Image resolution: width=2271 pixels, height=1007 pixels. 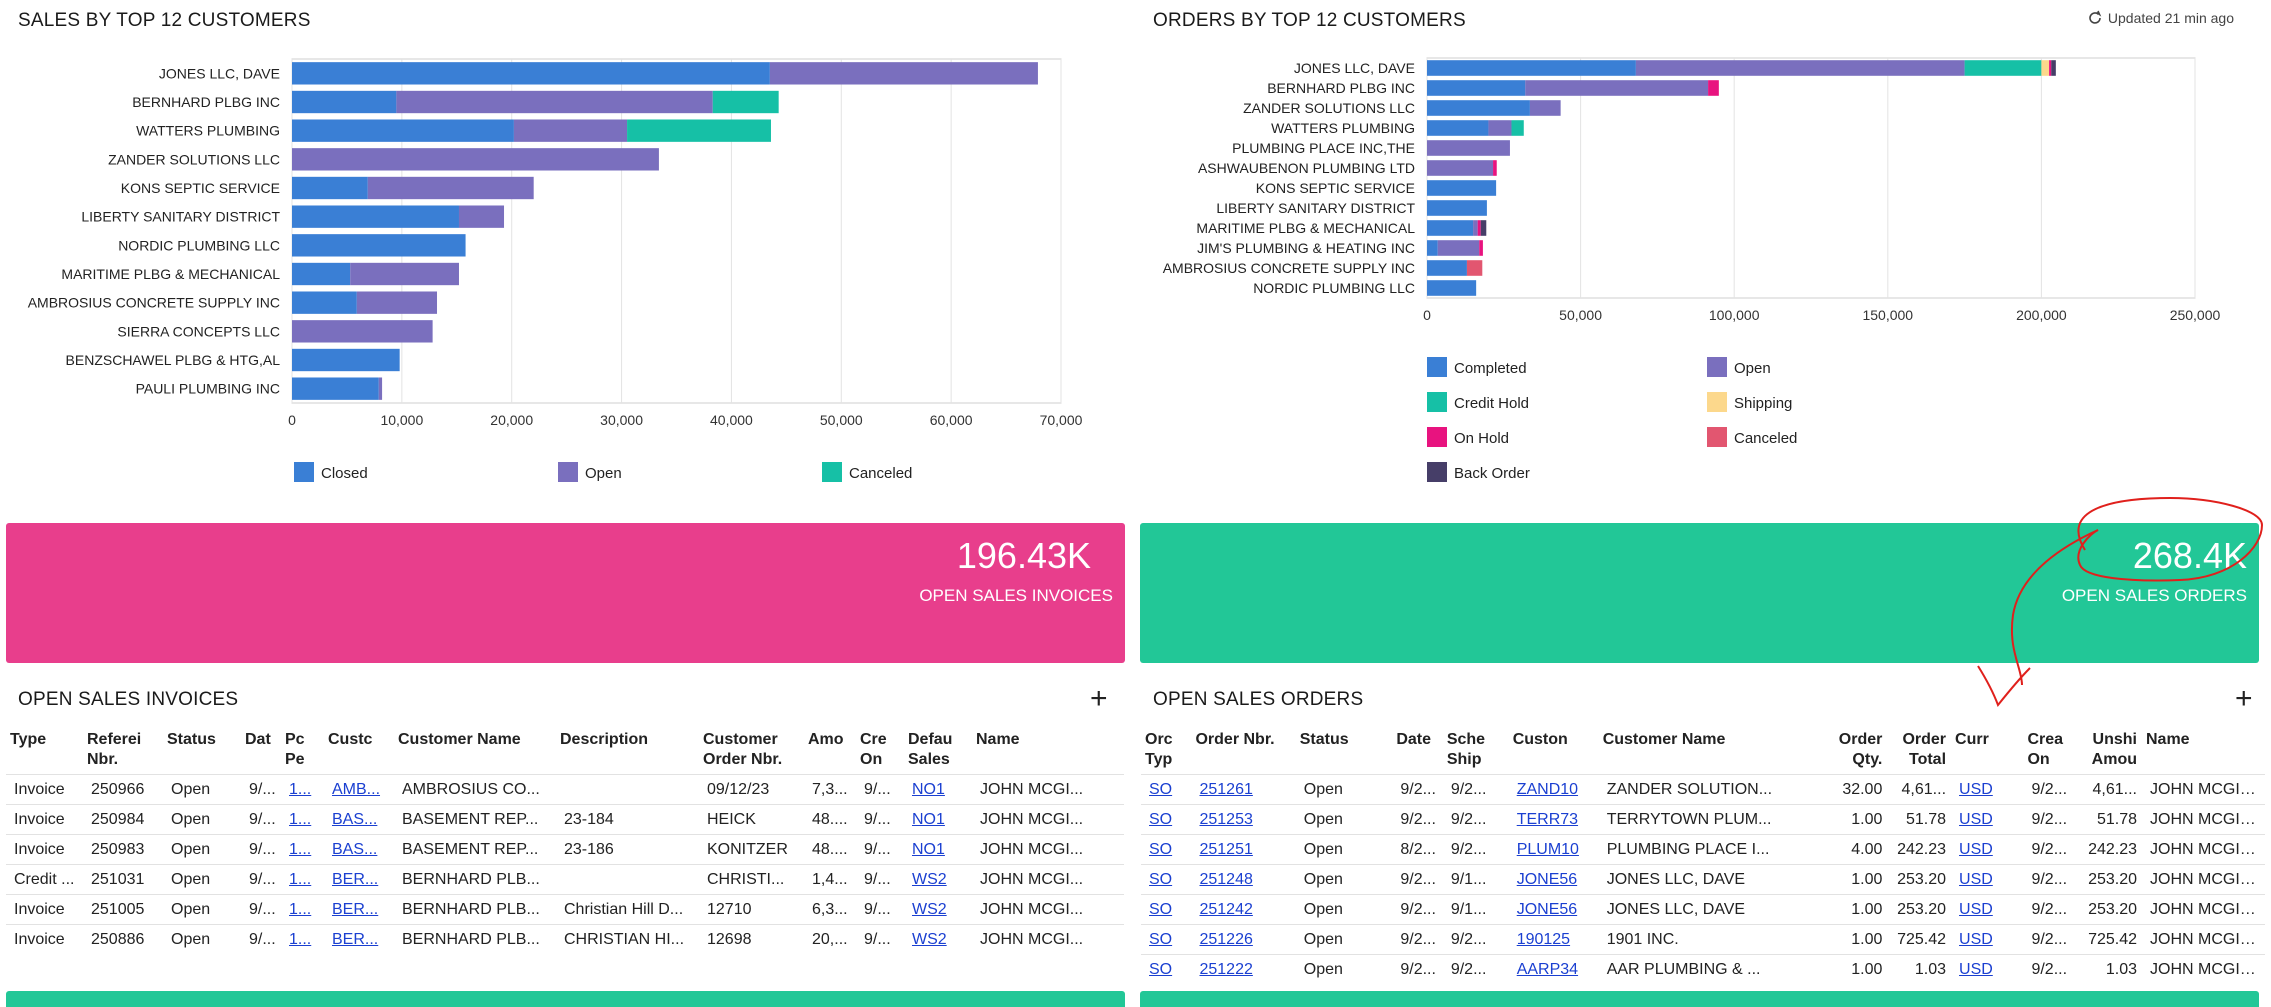 I want to click on orders-table-cell-link: 251226, so click(x=1226, y=939).